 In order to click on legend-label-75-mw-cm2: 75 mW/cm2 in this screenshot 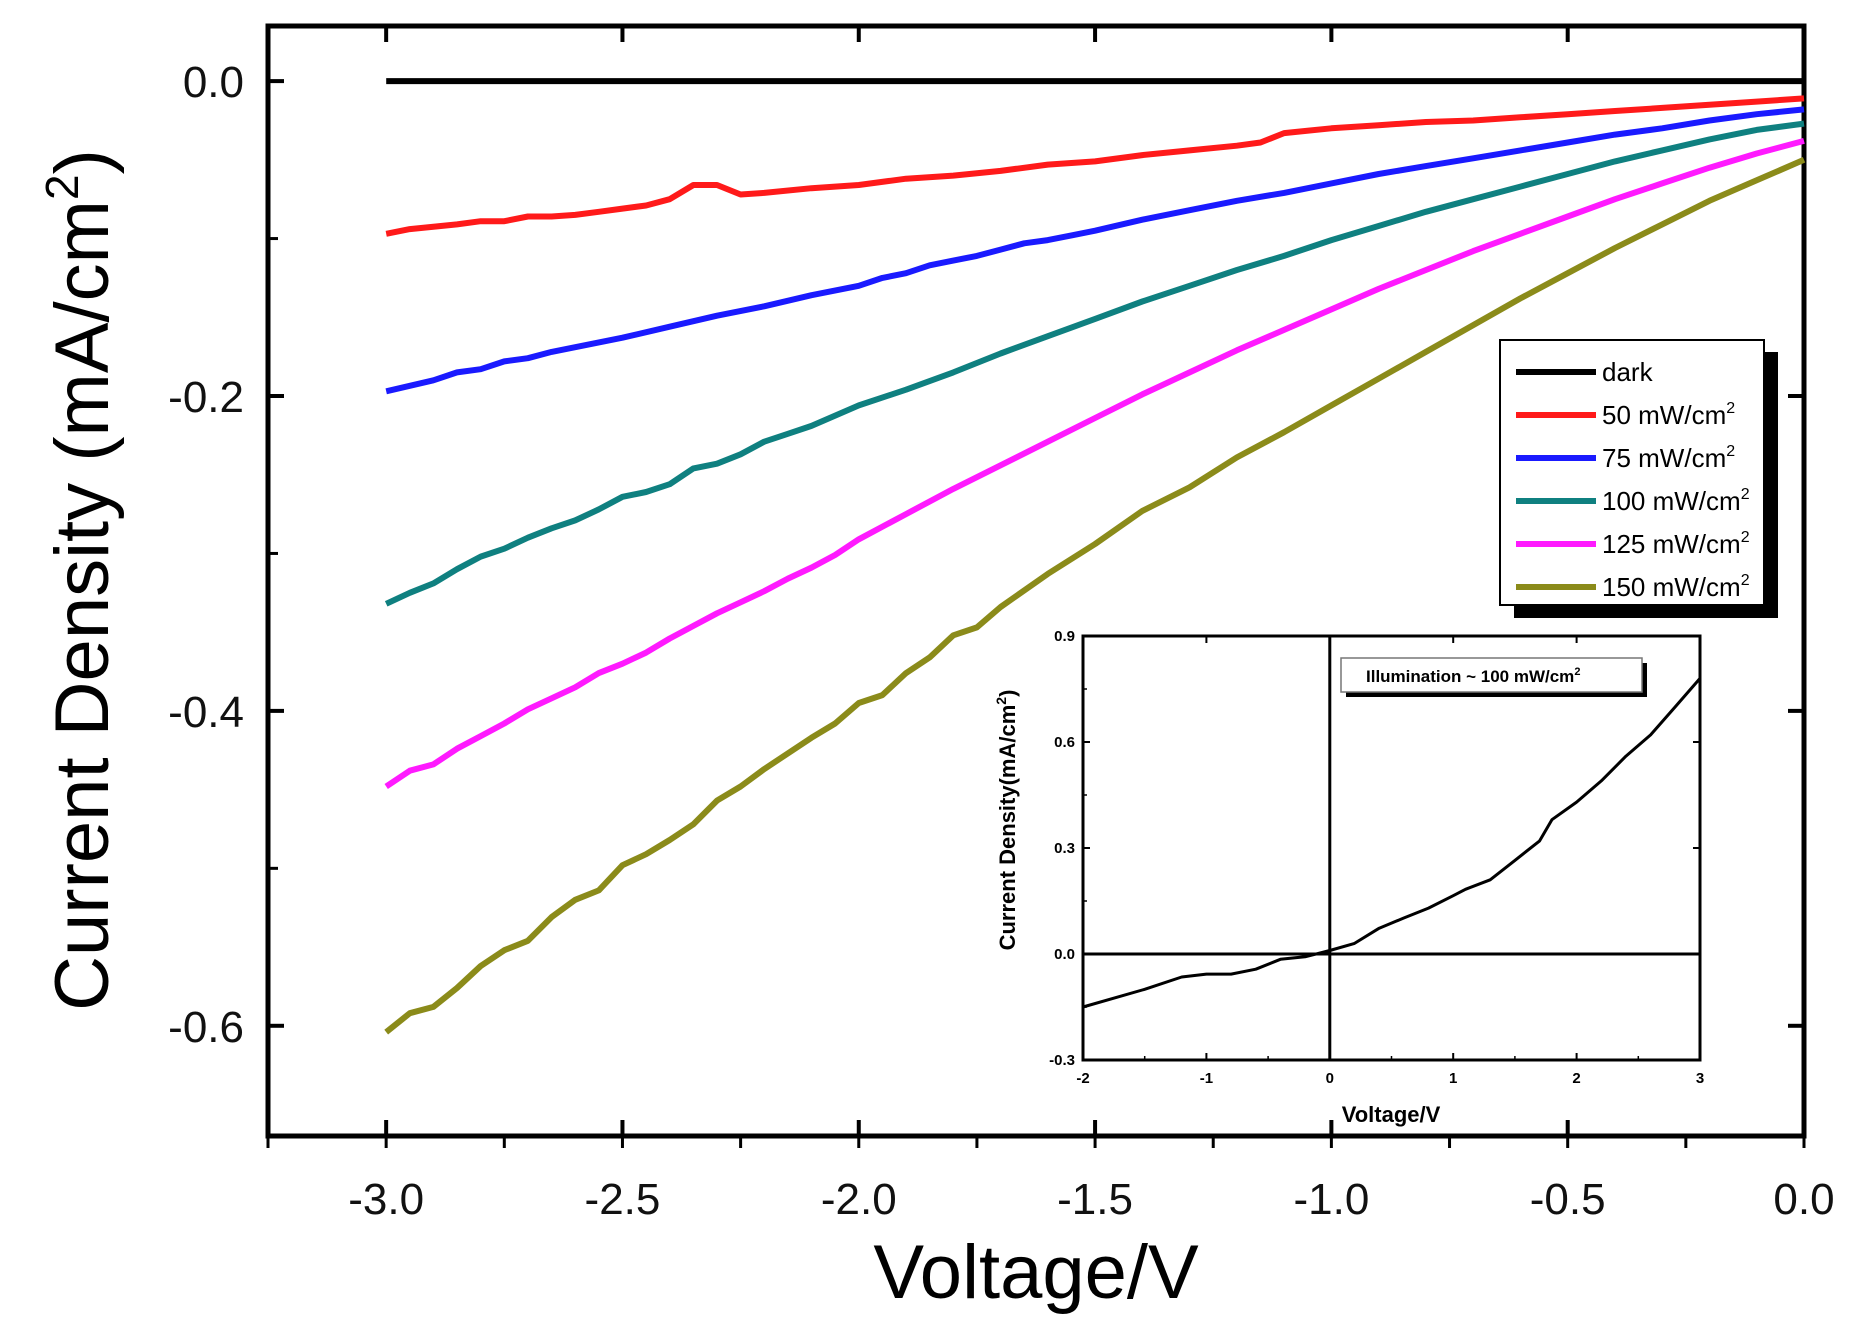, I will do `click(1668, 458)`.